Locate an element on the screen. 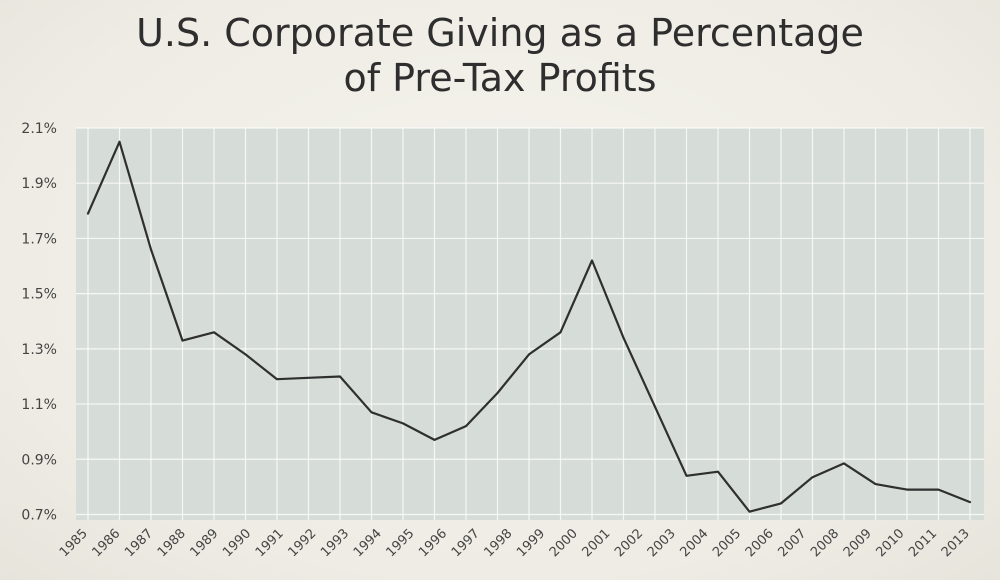 This screenshot has height=580, width=1000. y-tick-label: 1.1% is located at coordinates (39, 405).